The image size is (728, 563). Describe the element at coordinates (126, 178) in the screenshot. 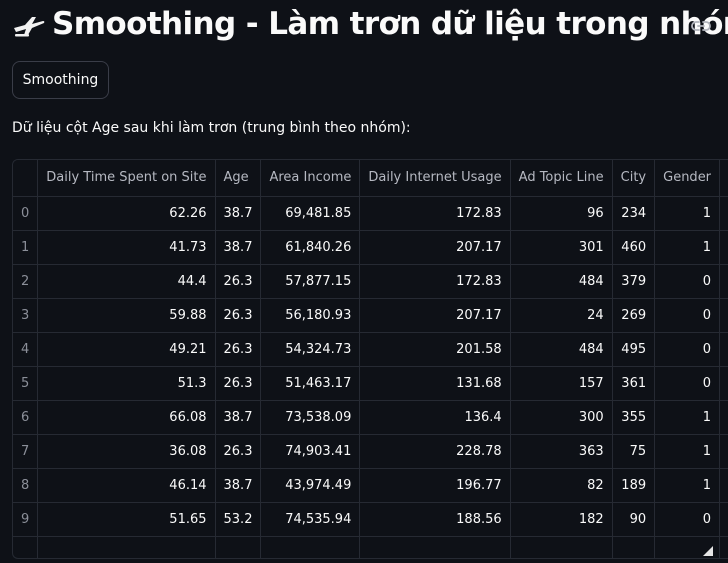

I see `column-header: Daily Time Spent on Site` at that location.